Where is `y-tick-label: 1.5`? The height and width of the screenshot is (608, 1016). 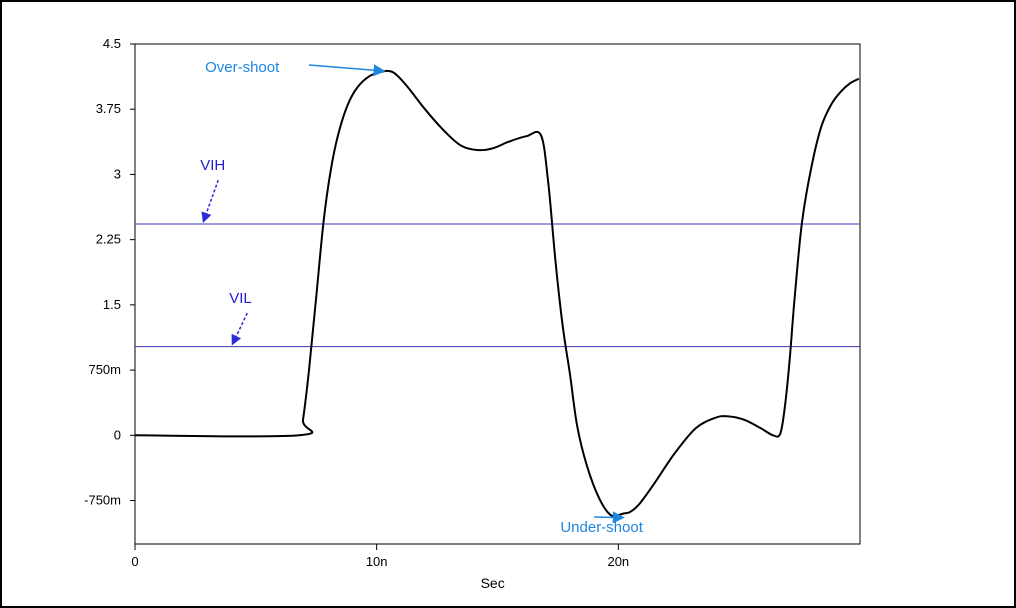 y-tick-label: 1.5 is located at coordinates (112, 304).